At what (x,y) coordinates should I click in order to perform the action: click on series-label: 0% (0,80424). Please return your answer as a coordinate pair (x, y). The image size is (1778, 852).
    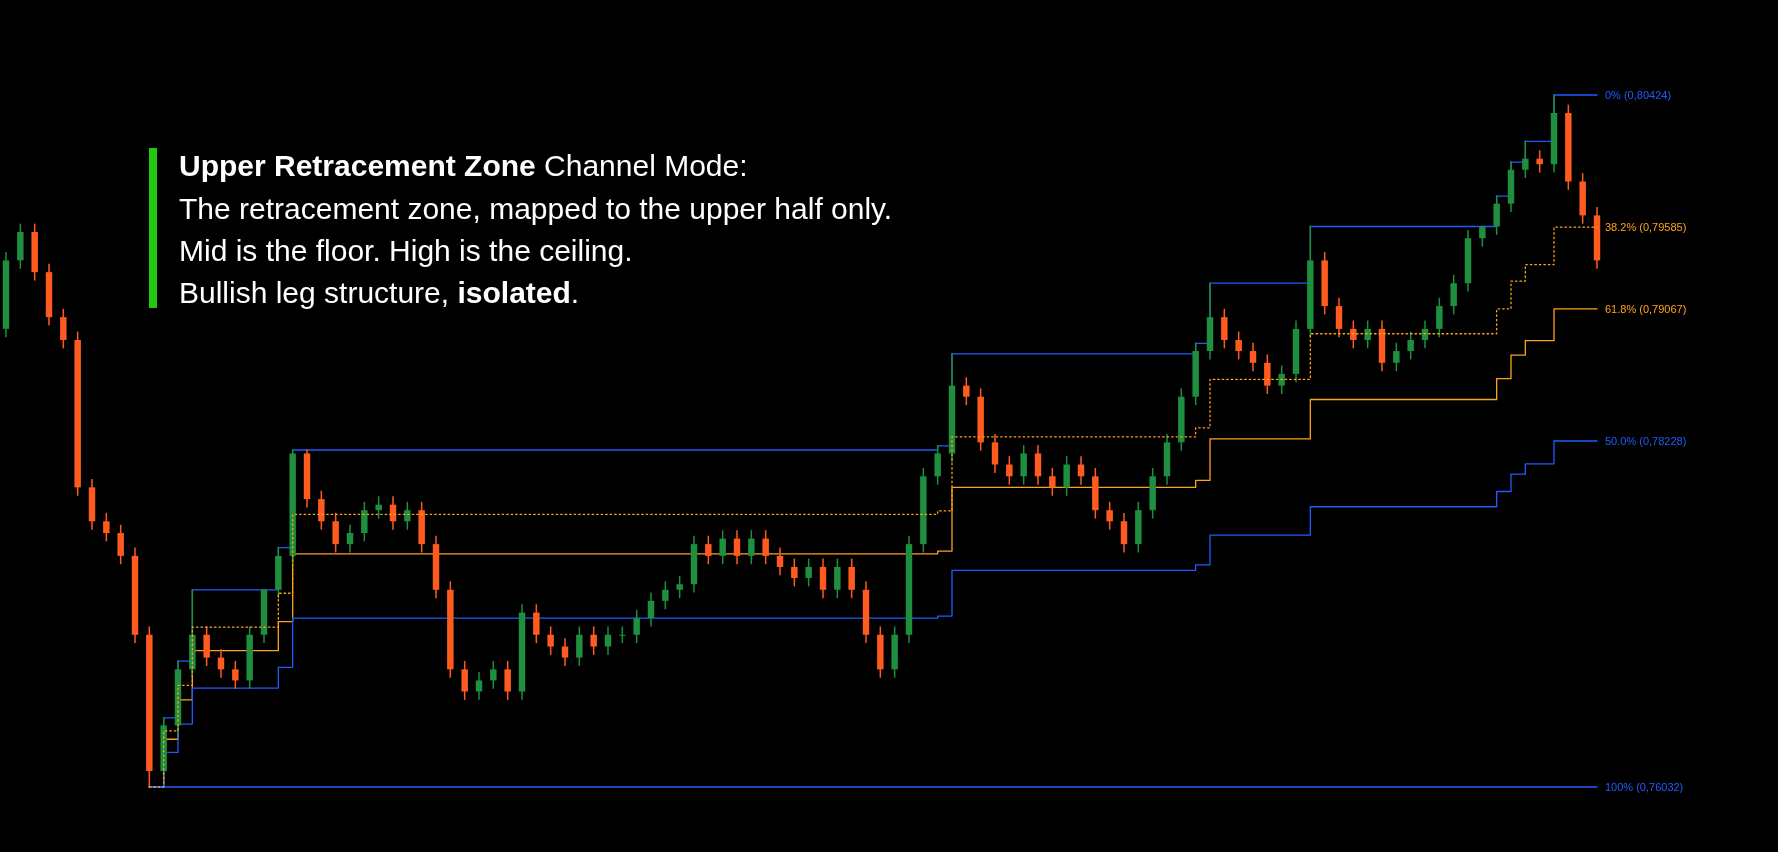
    Looking at the image, I should click on (1638, 94).